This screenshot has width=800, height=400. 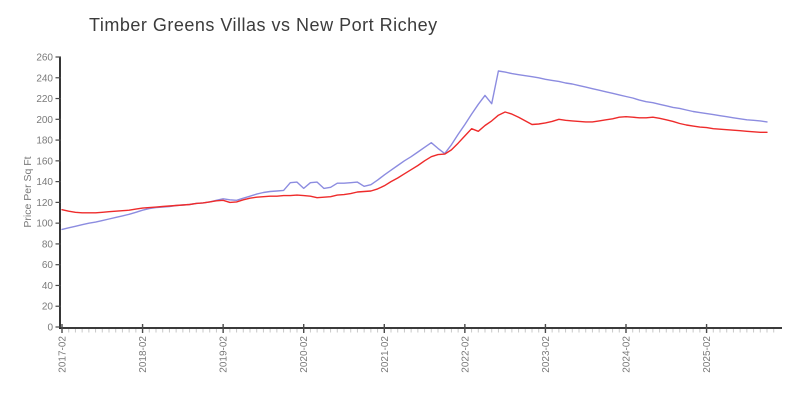 I want to click on y-tick-label: 20, so click(x=48, y=307).